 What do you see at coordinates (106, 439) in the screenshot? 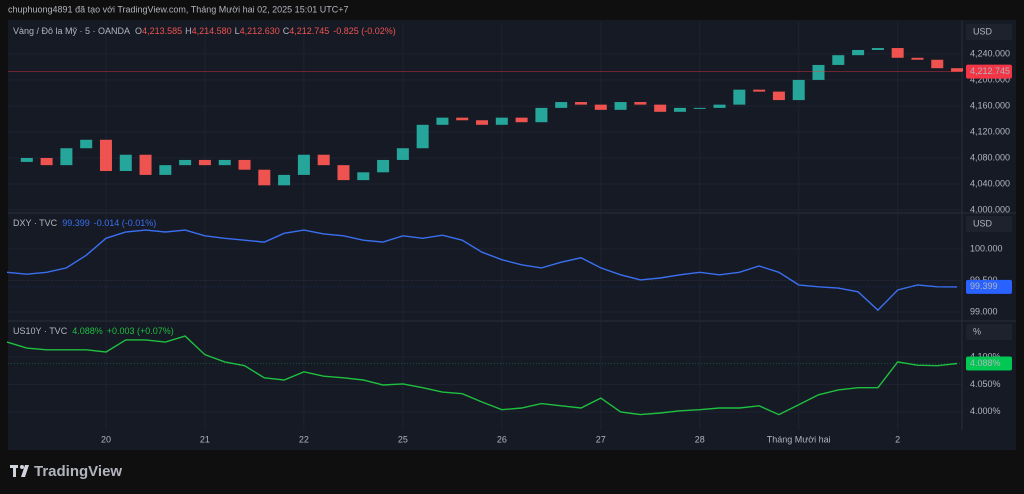
I see `x-tick-label: 20` at bounding box center [106, 439].